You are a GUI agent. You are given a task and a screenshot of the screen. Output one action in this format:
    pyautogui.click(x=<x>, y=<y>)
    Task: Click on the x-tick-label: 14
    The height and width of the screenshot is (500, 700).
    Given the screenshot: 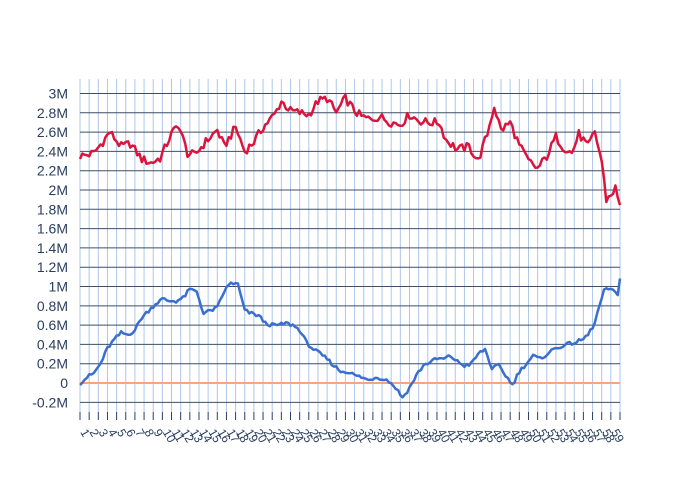 What is the action you would take?
    pyautogui.click(x=205, y=436)
    